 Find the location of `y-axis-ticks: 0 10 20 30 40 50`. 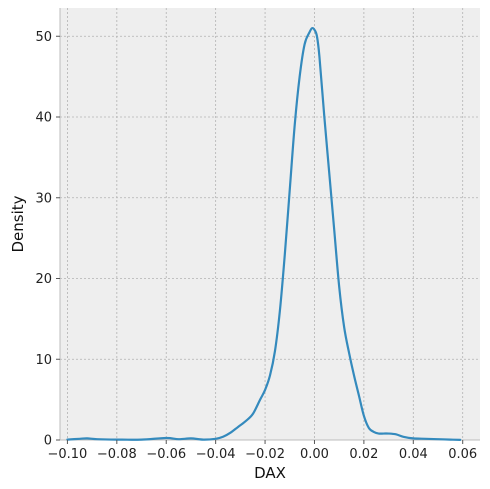

y-axis-ticks: 0 10 20 30 40 50 is located at coordinates (47, 239).